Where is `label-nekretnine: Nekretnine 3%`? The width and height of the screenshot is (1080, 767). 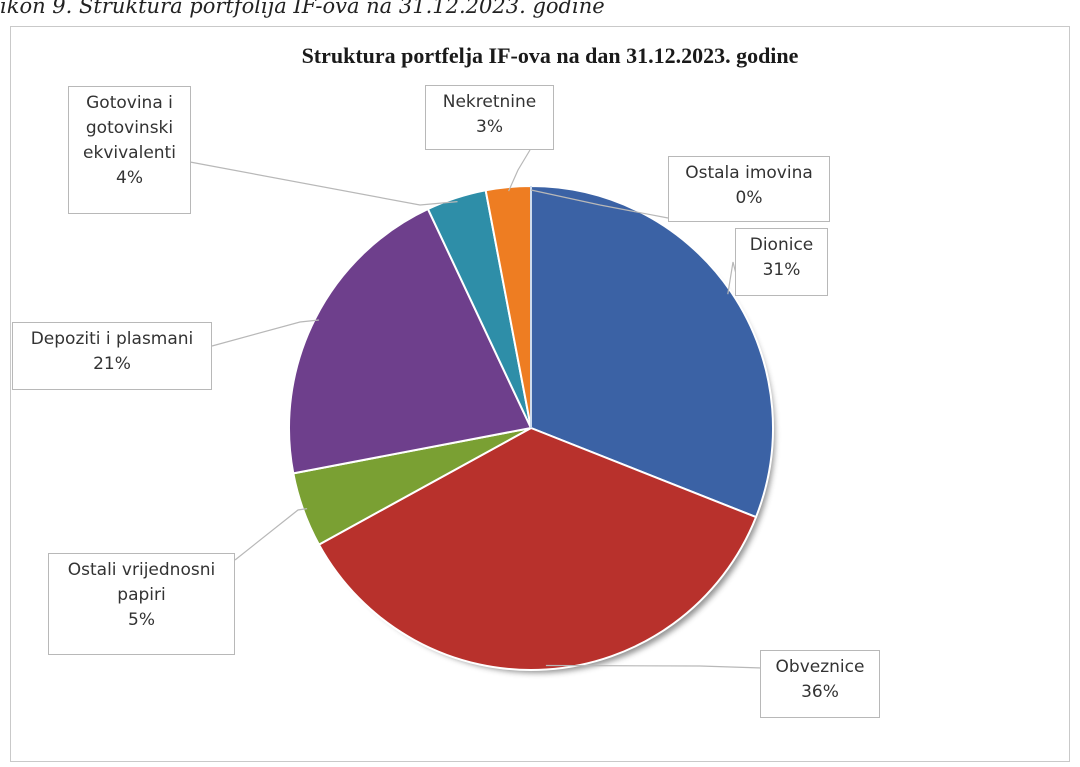 label-nekretnine: Nekretnine 3% is located at coordinates (489, 117).